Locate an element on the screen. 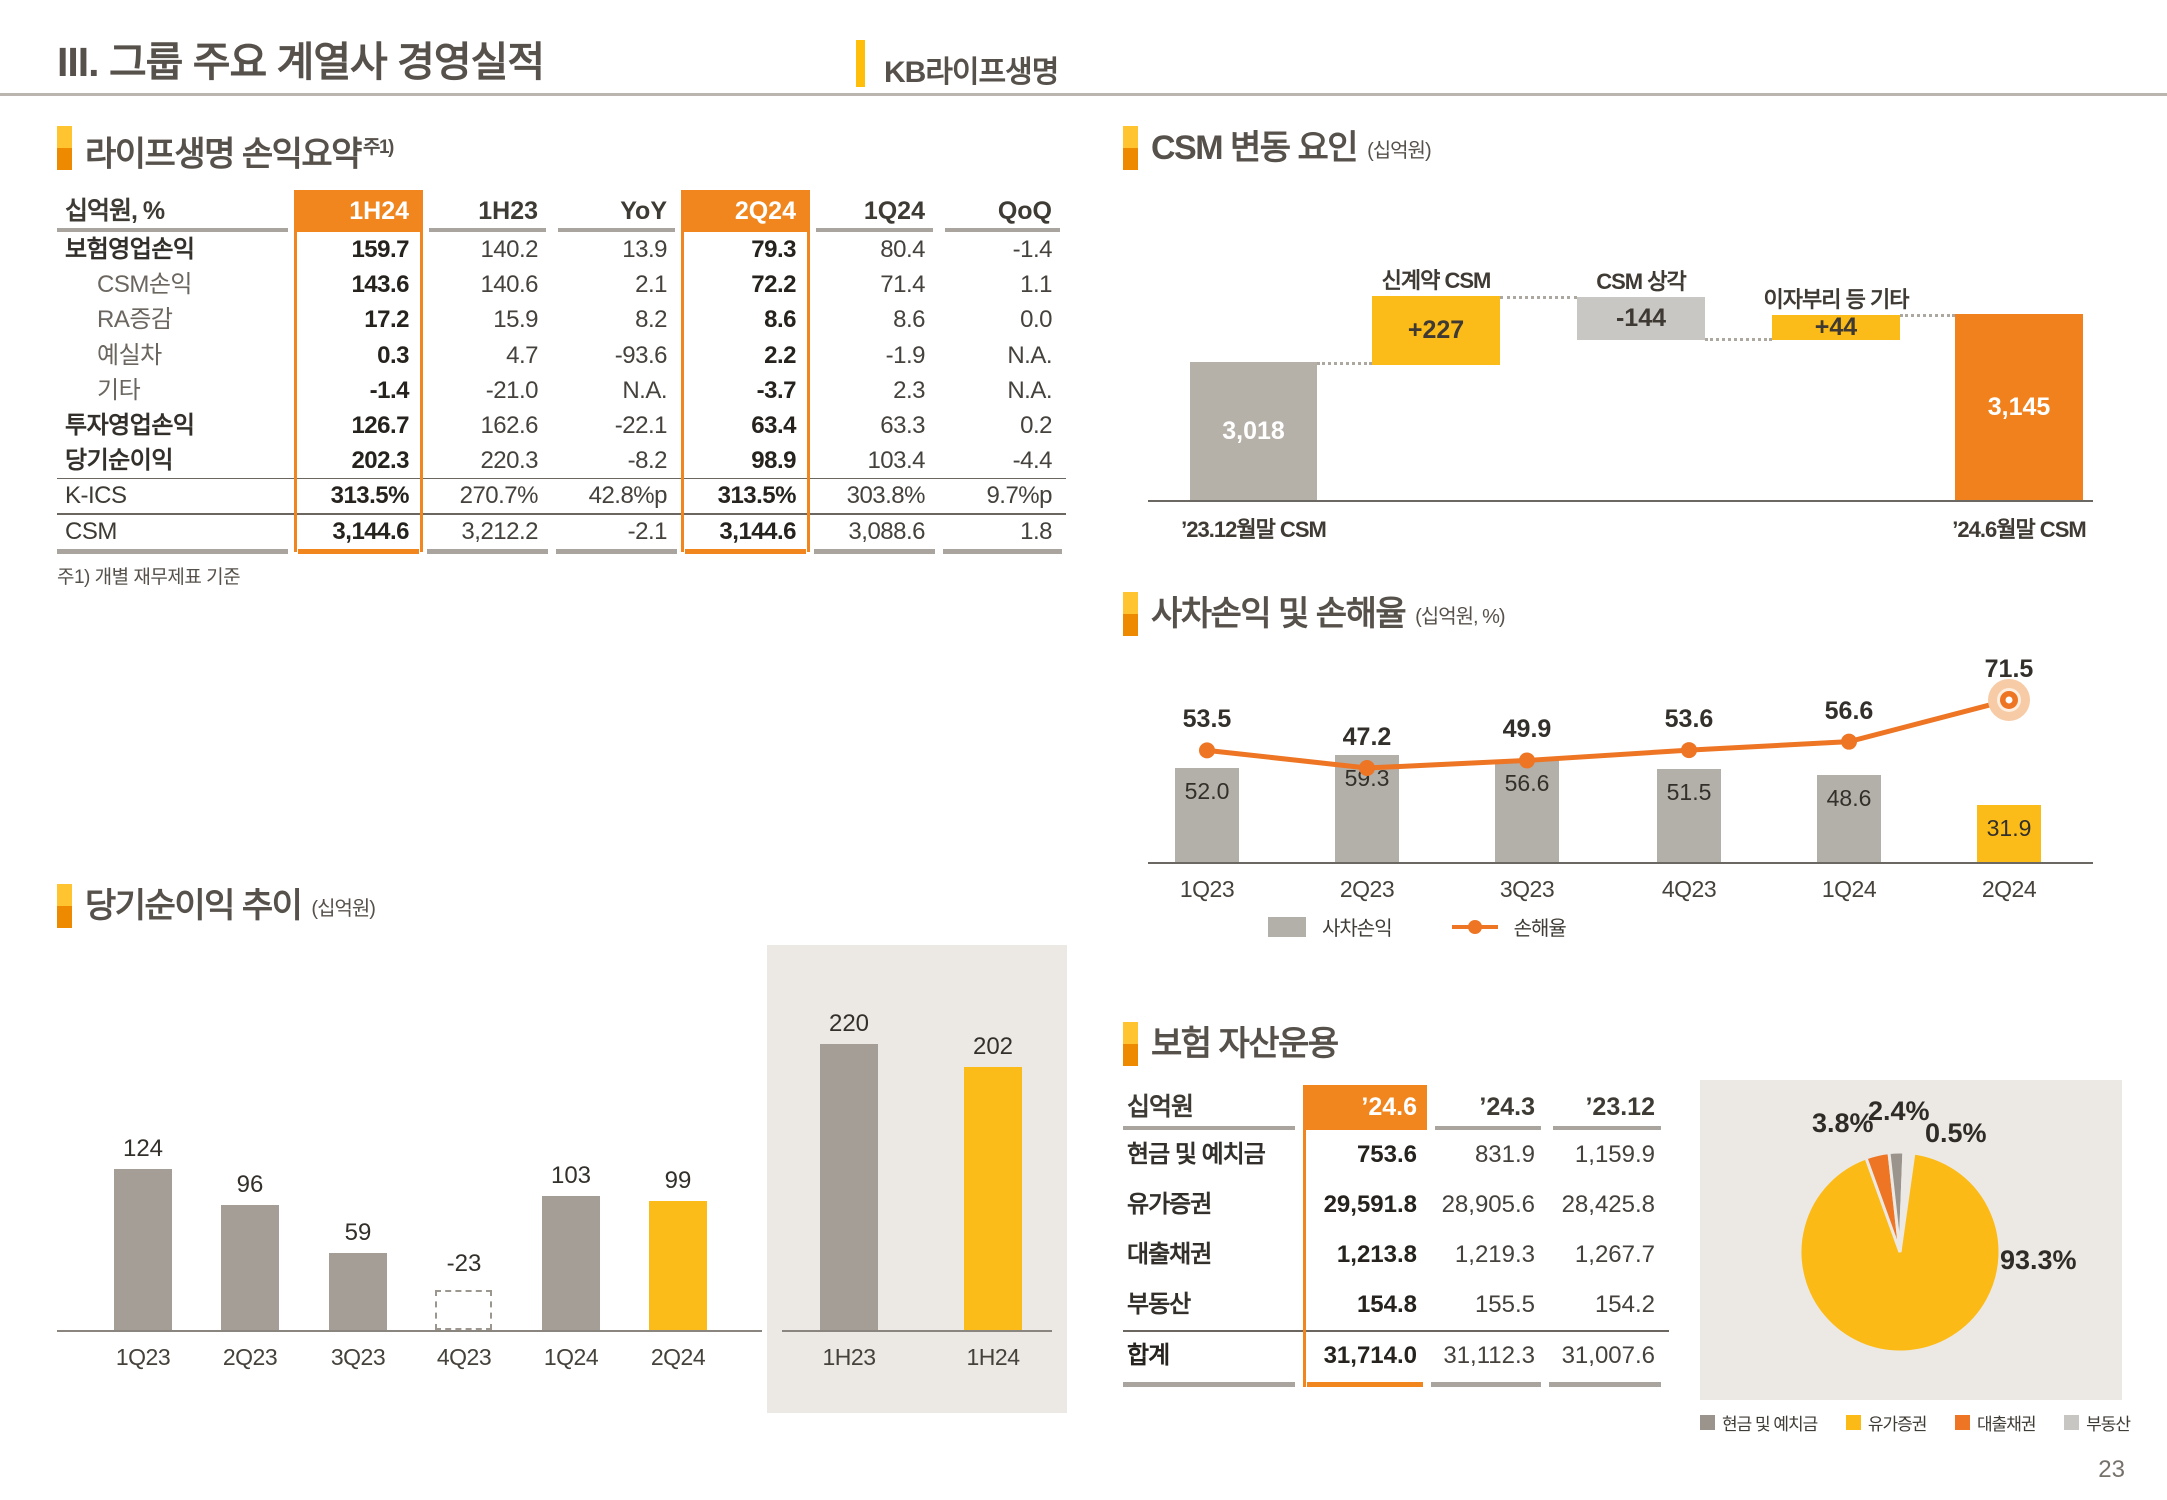  row-separator is located at coordinates (561, 478).